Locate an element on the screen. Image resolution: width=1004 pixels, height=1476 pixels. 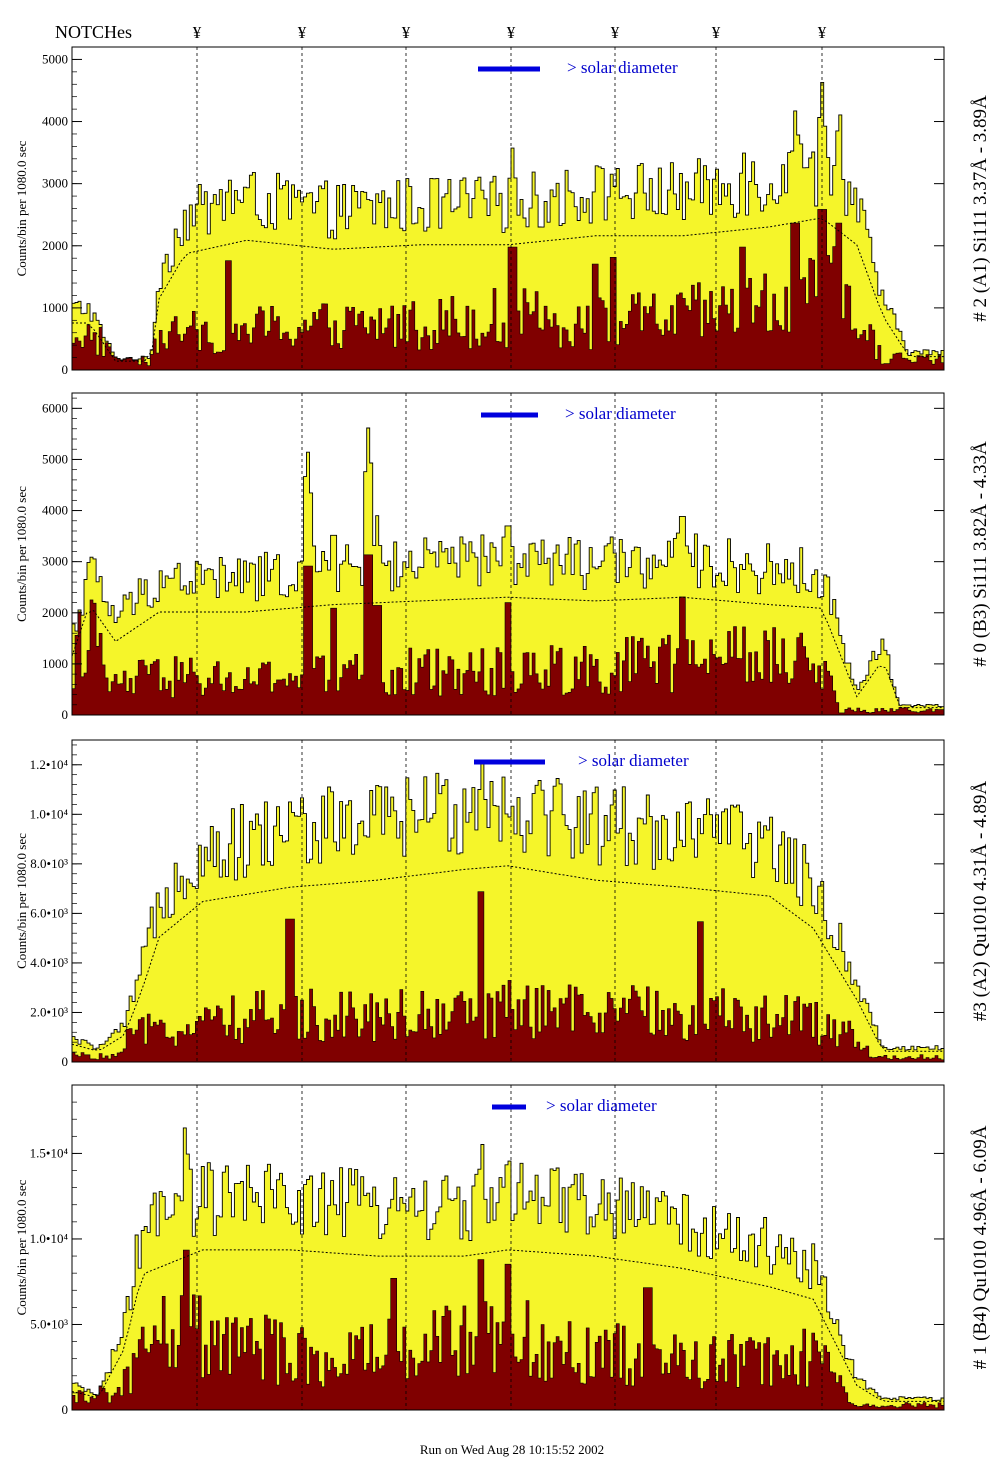
y-tick-label: 4.0•10³ is located at coordinates (49, 962).